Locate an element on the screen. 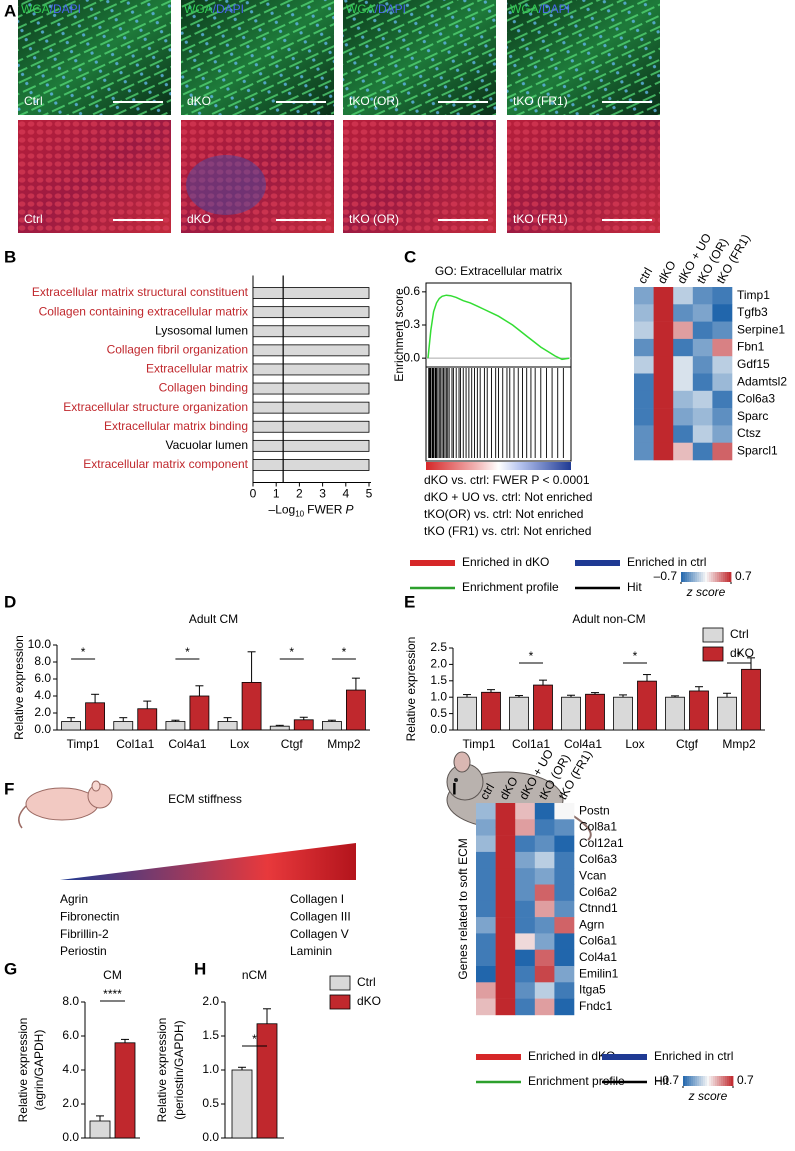 Image resolution: width=795 pixels, height=1151 pixels. y-axis-label: (periostin/GAPDH) is located at coordinates (179, 1069).